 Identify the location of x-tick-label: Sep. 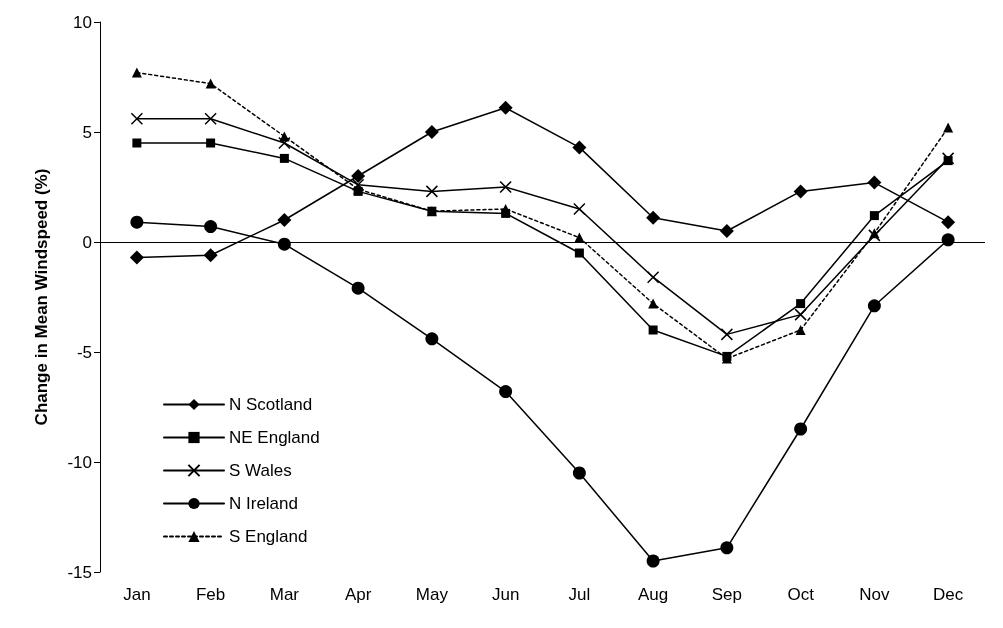
(726, 594).